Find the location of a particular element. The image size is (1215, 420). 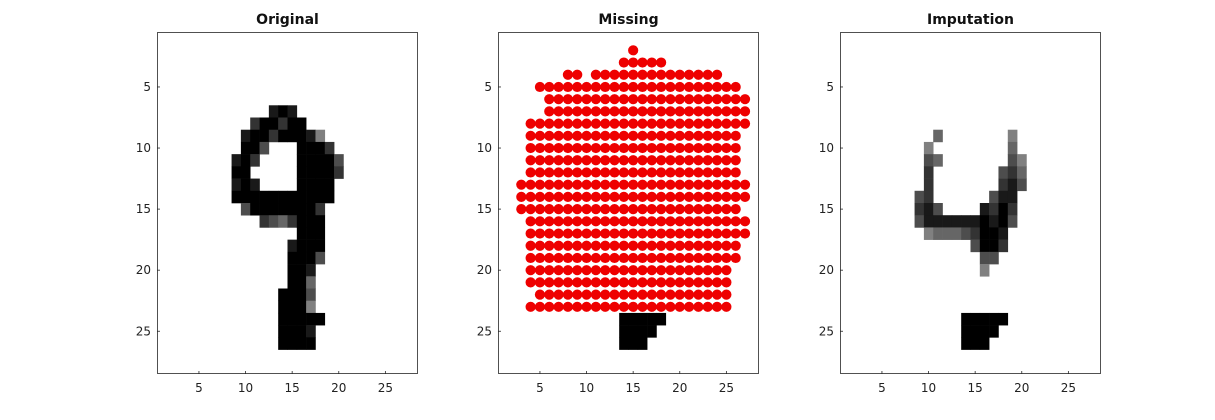

y-tick-label: 25 is located at coordinates (484, 331).